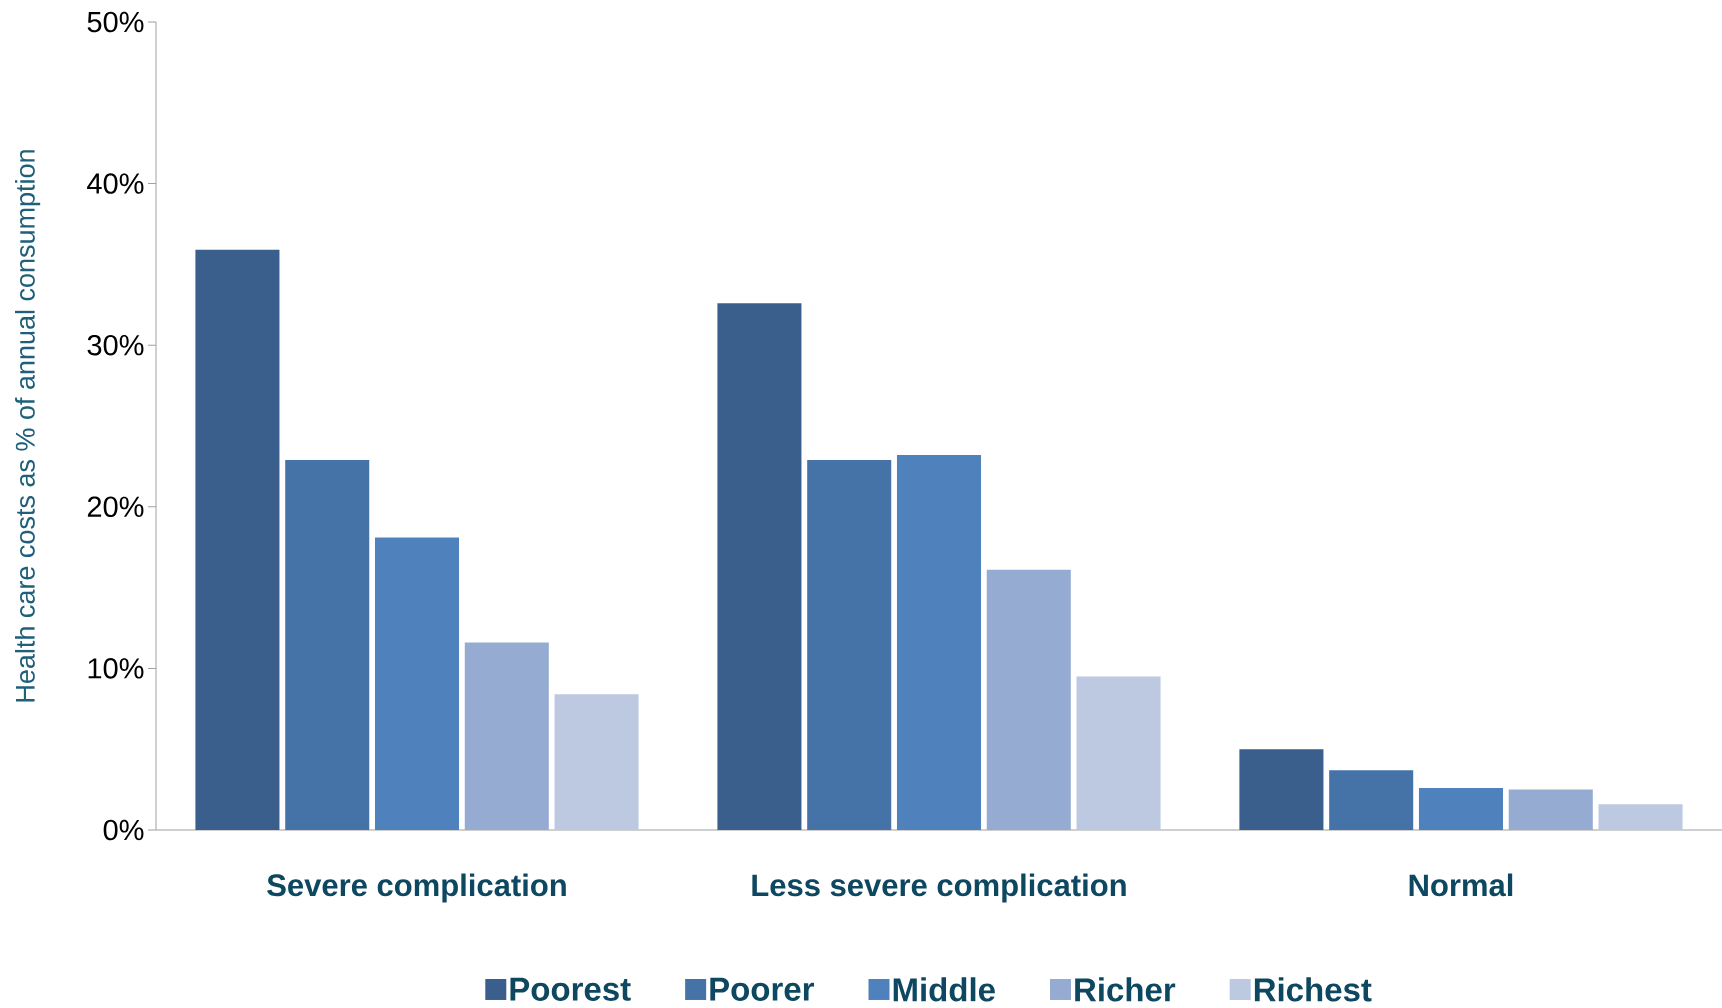 The height and width of the screenshot is (1008, 1722). Describe the element at coordinates (115, 22) in the screenshot. I see `y-tick-label: 50%` at that location.